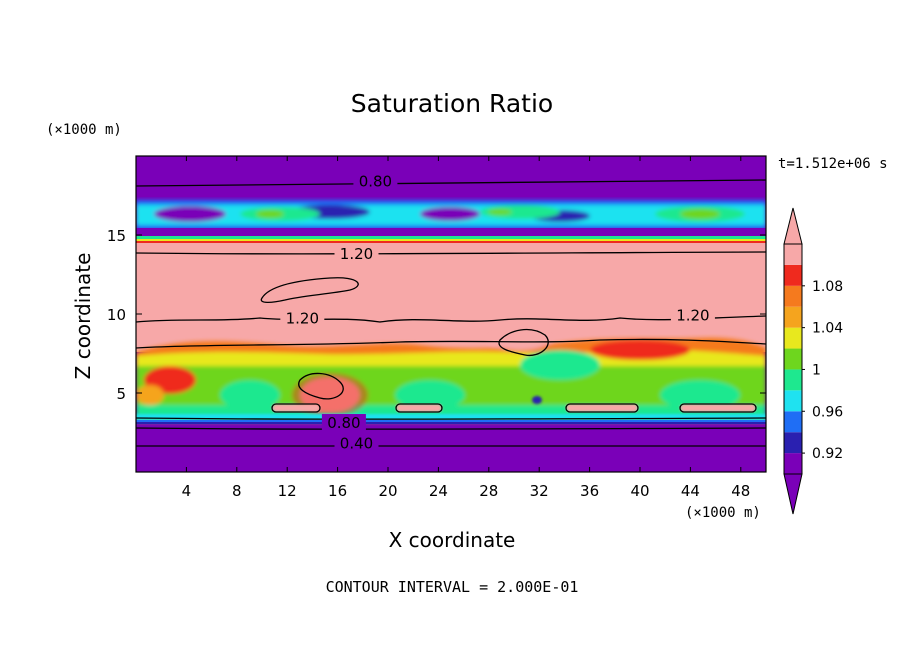  Describe the element at coordinates (793, 494) in the screenshot. I see `colorbar-lower-extension` at that location.